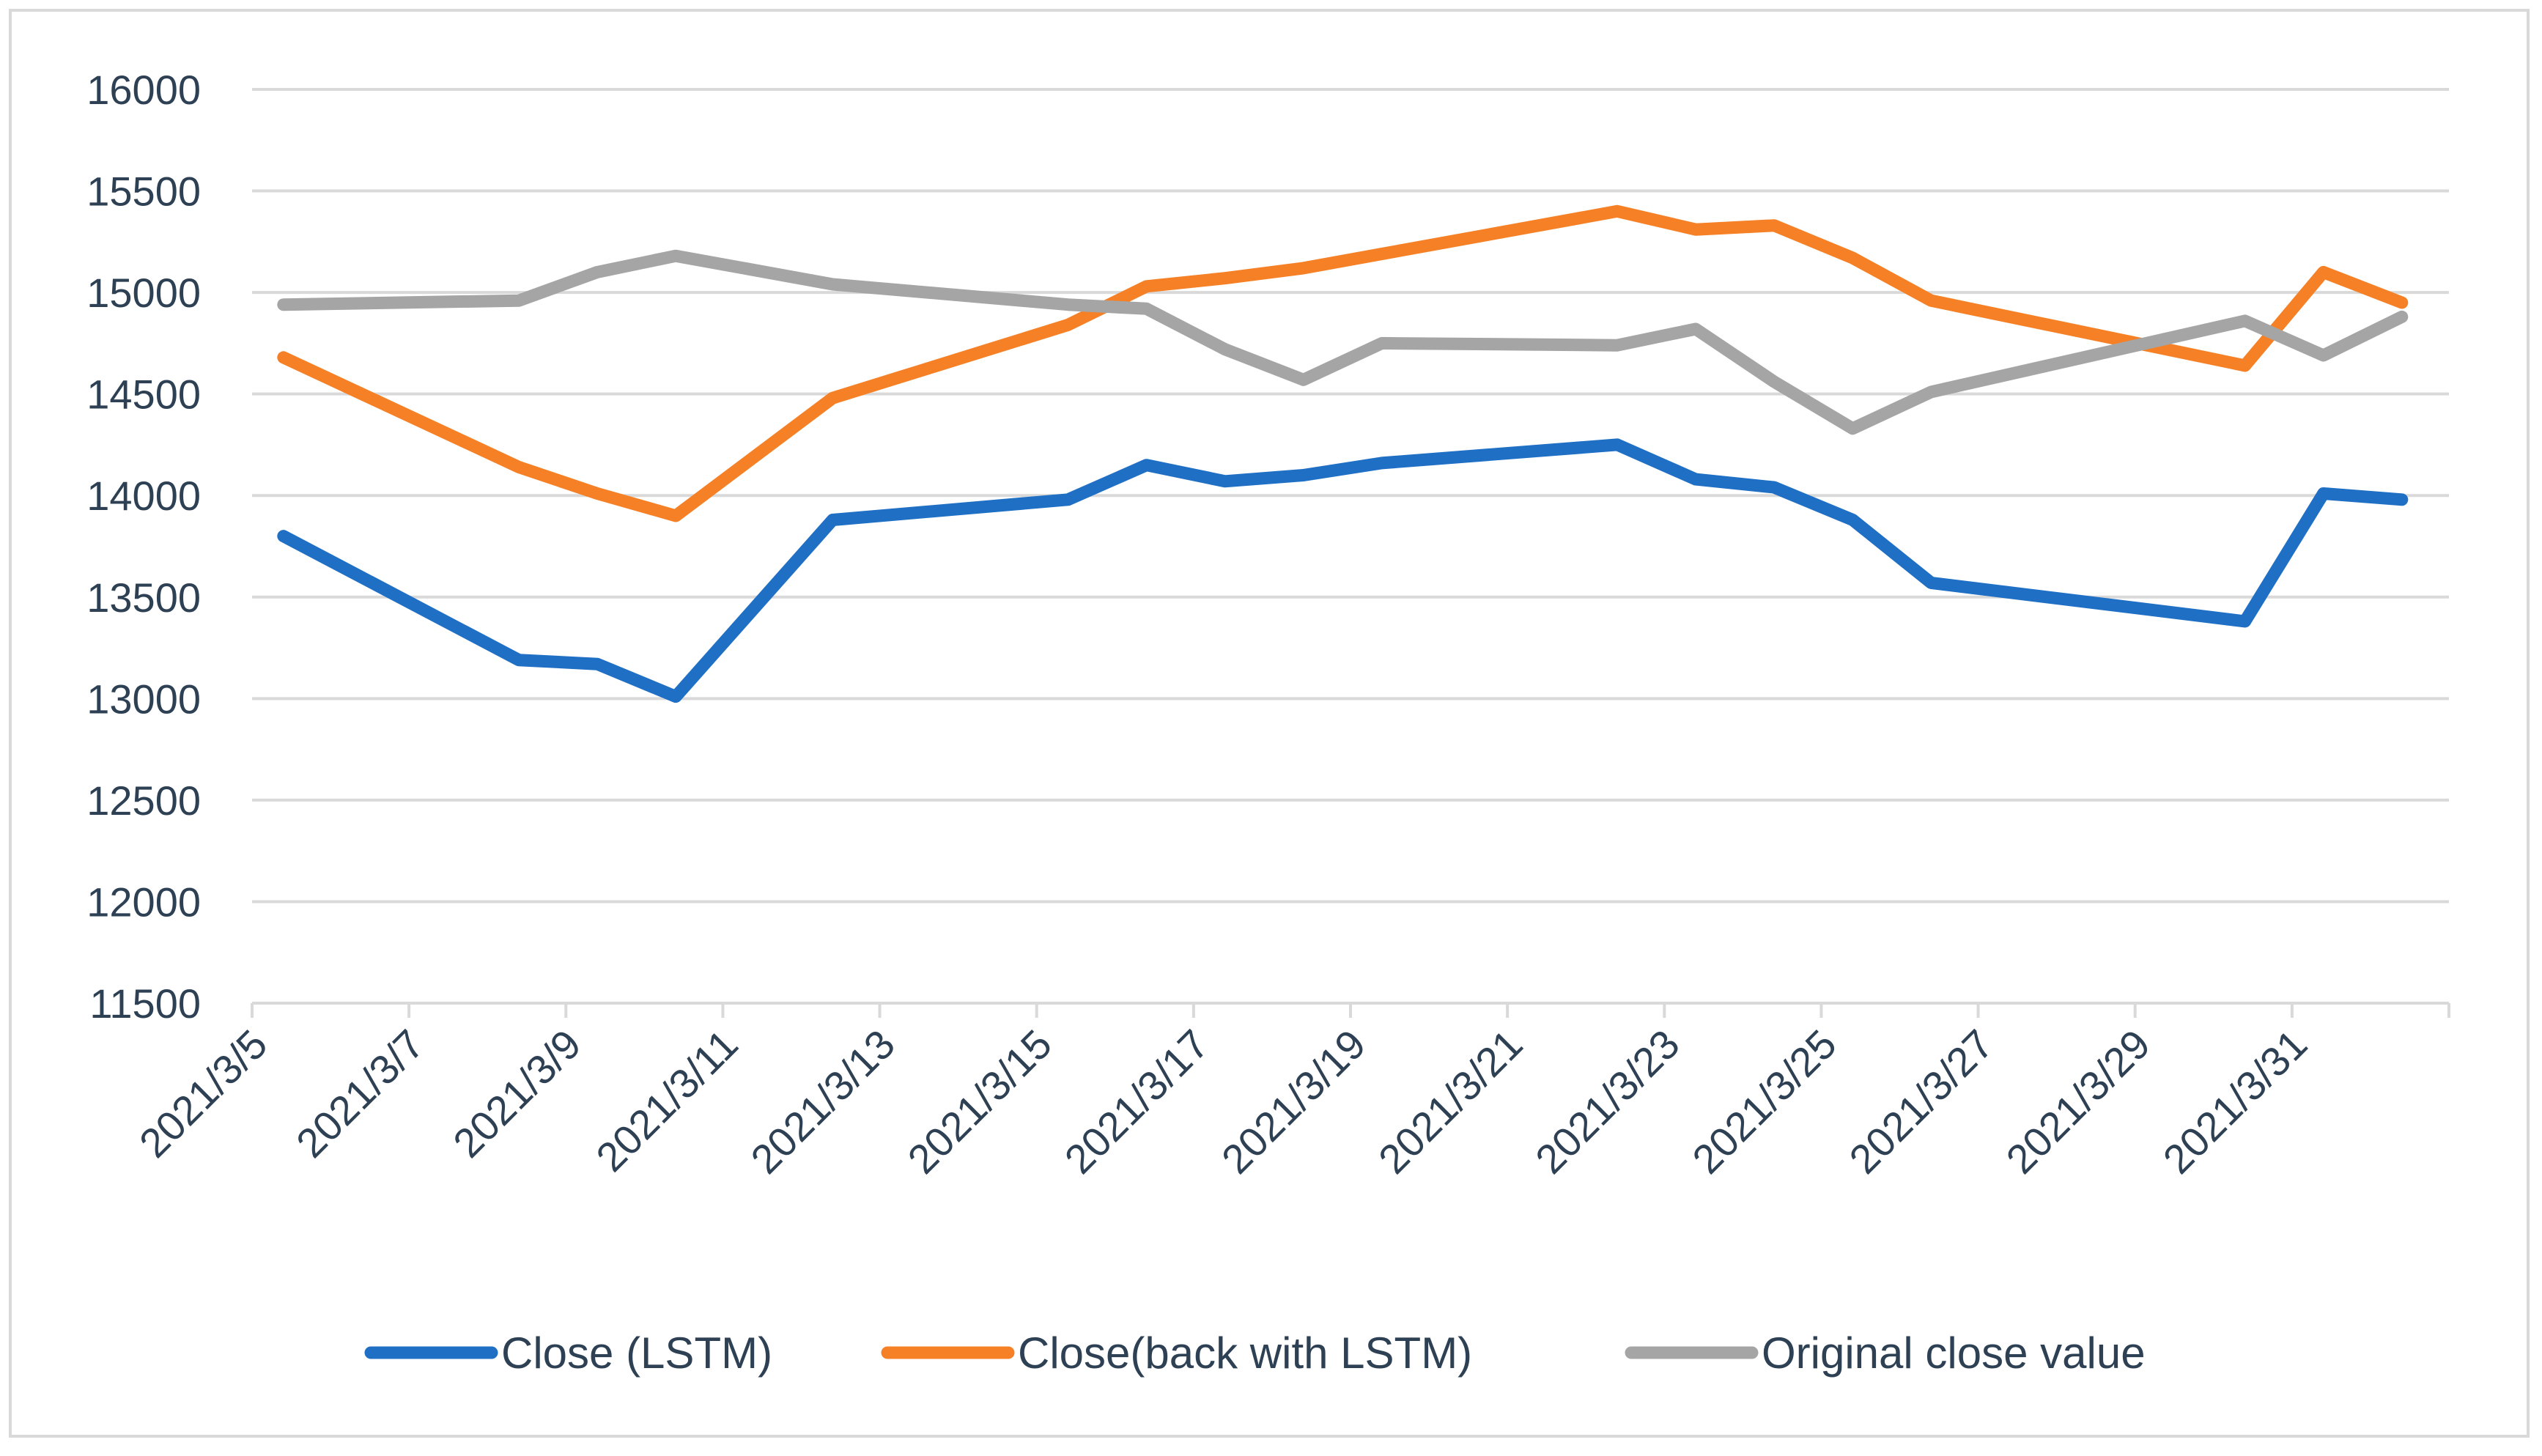 Image resolution: width=2542 pixels, height=1456 pixels. I want to click on x-tick-label: 2021/3/17, so click(1137, 1102).